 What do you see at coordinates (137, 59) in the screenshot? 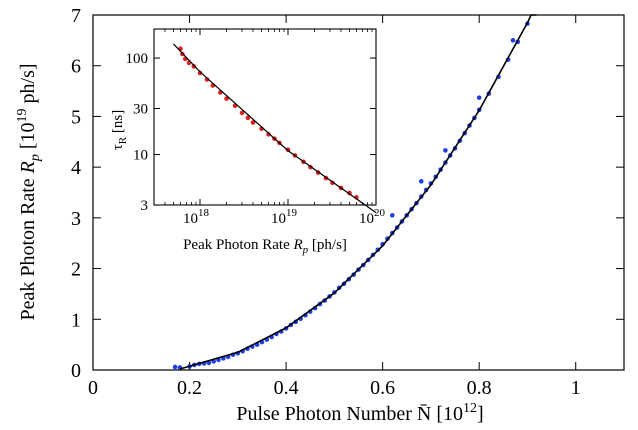
I see `inset-y-tick-label: 100` at bounding box center [137, 59].